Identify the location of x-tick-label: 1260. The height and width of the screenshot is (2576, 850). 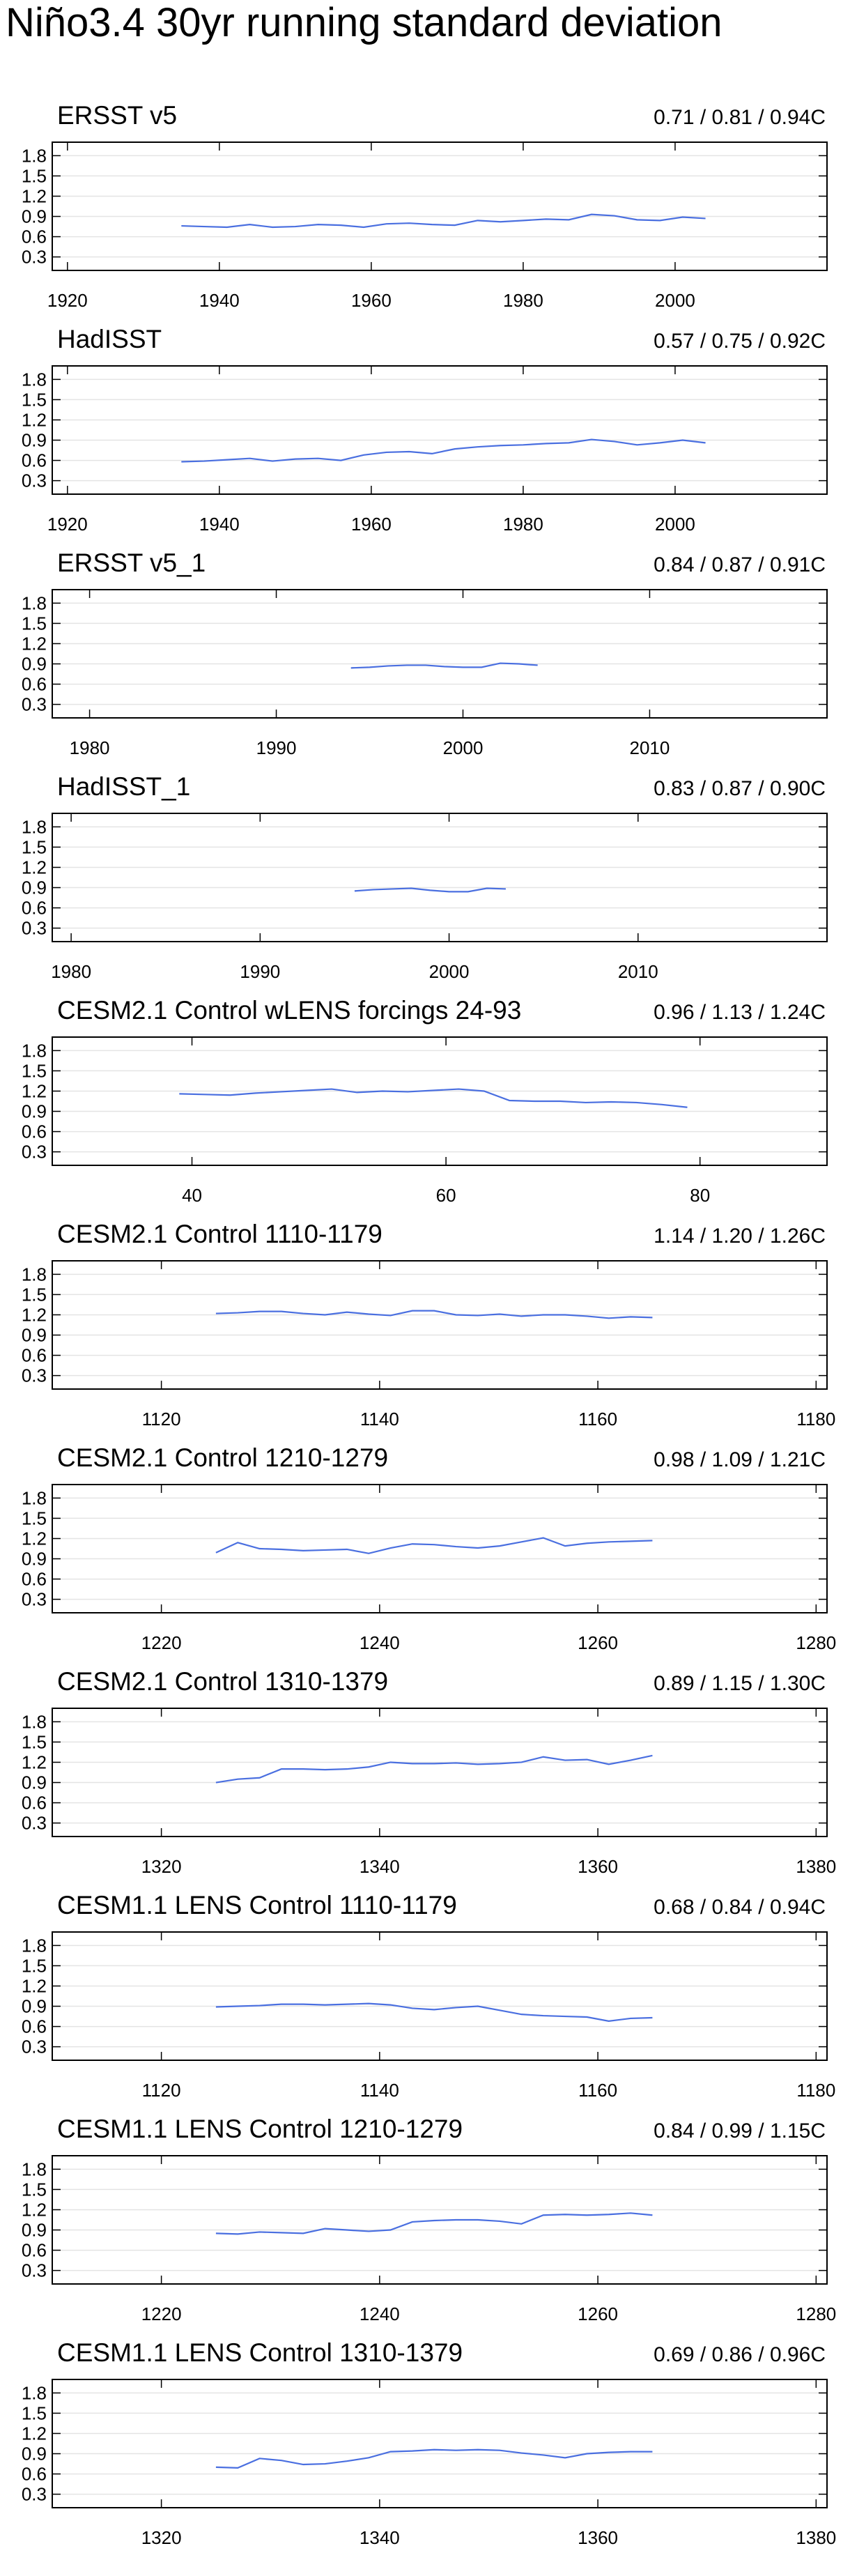
(598, 2313).